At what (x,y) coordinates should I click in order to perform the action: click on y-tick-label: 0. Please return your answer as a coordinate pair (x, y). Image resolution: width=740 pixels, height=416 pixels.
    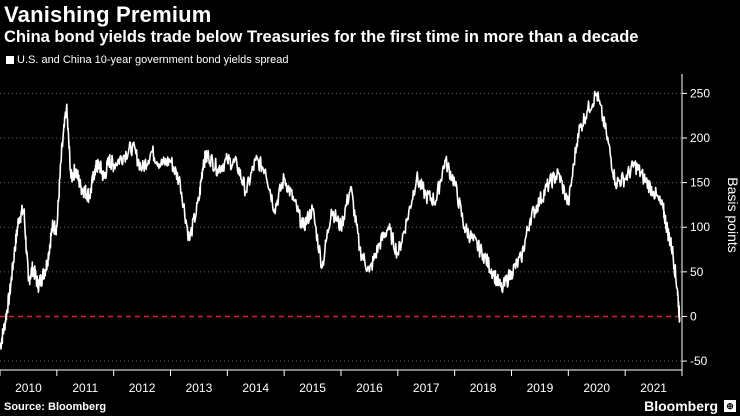
    Looking at the image, I should click on (693, 316).